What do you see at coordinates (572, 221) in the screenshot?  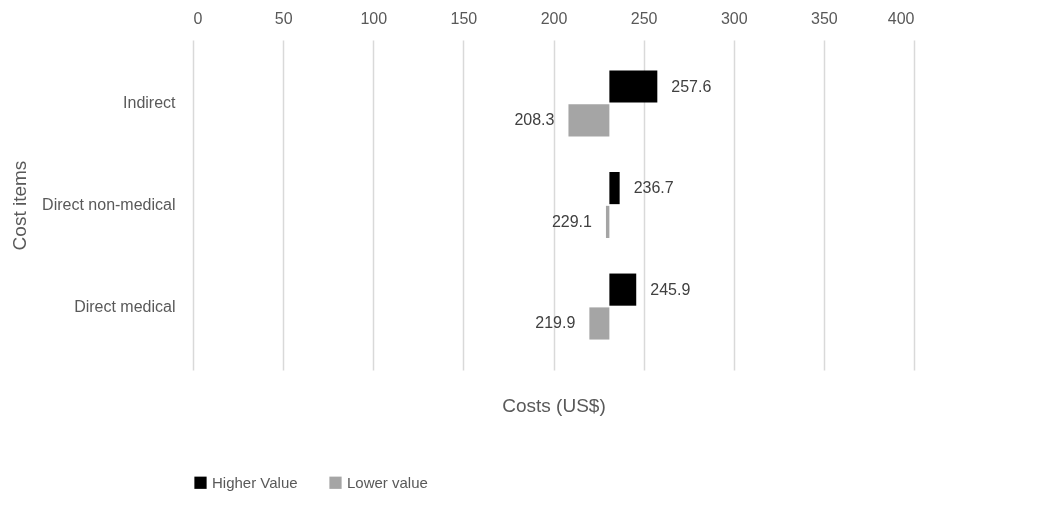 I see `data-label: 229.1` at bounding box center [572, 221].